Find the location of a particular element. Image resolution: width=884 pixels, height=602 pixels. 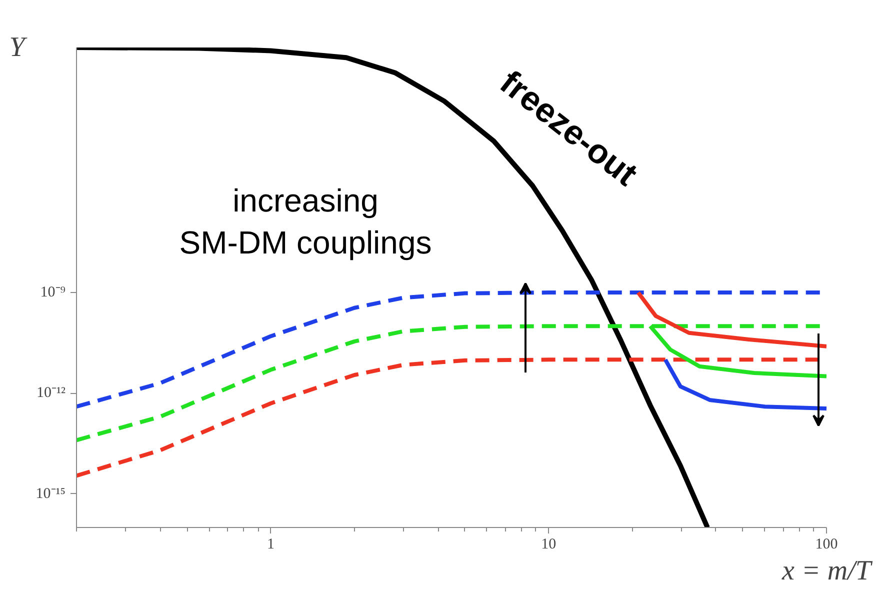

x-axis-title: x = m/T is located at coordinates (827, 571).